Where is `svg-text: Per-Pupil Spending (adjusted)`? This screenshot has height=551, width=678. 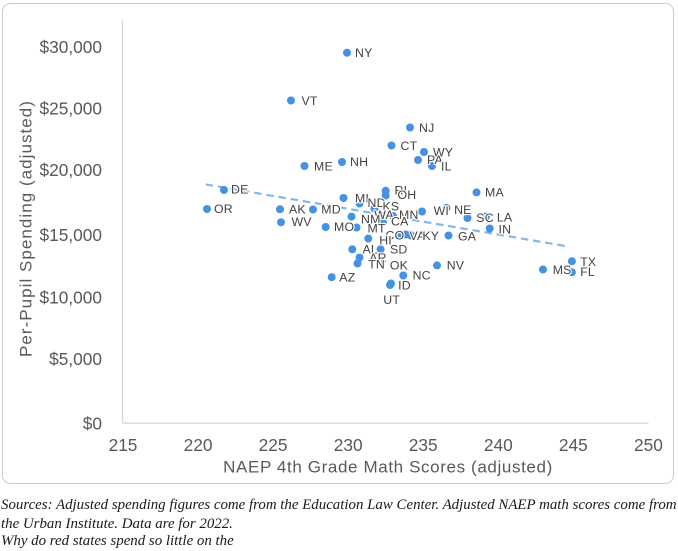
svg-text: Per-Pupil Spending (adjusted) is located at coordinates (26, 228).